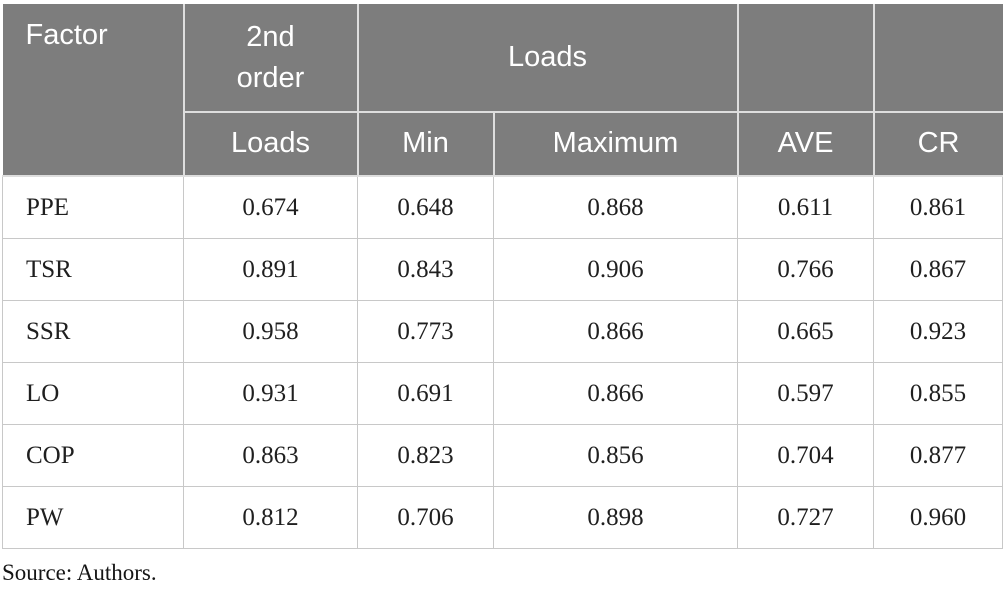  I want to click on header-row-columns: Loads Min Maximum AVE CR, so click(503, 144).